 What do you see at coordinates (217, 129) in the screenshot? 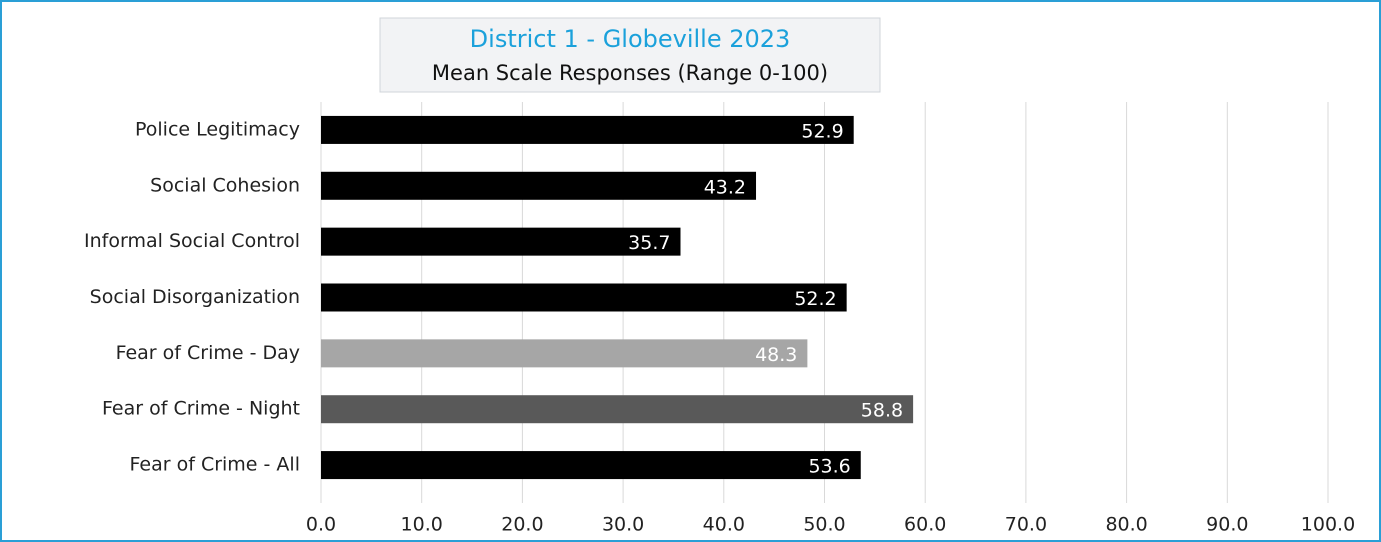
I see `y-tick-label: Police Legitimacy` at bounding box center [217, 129].